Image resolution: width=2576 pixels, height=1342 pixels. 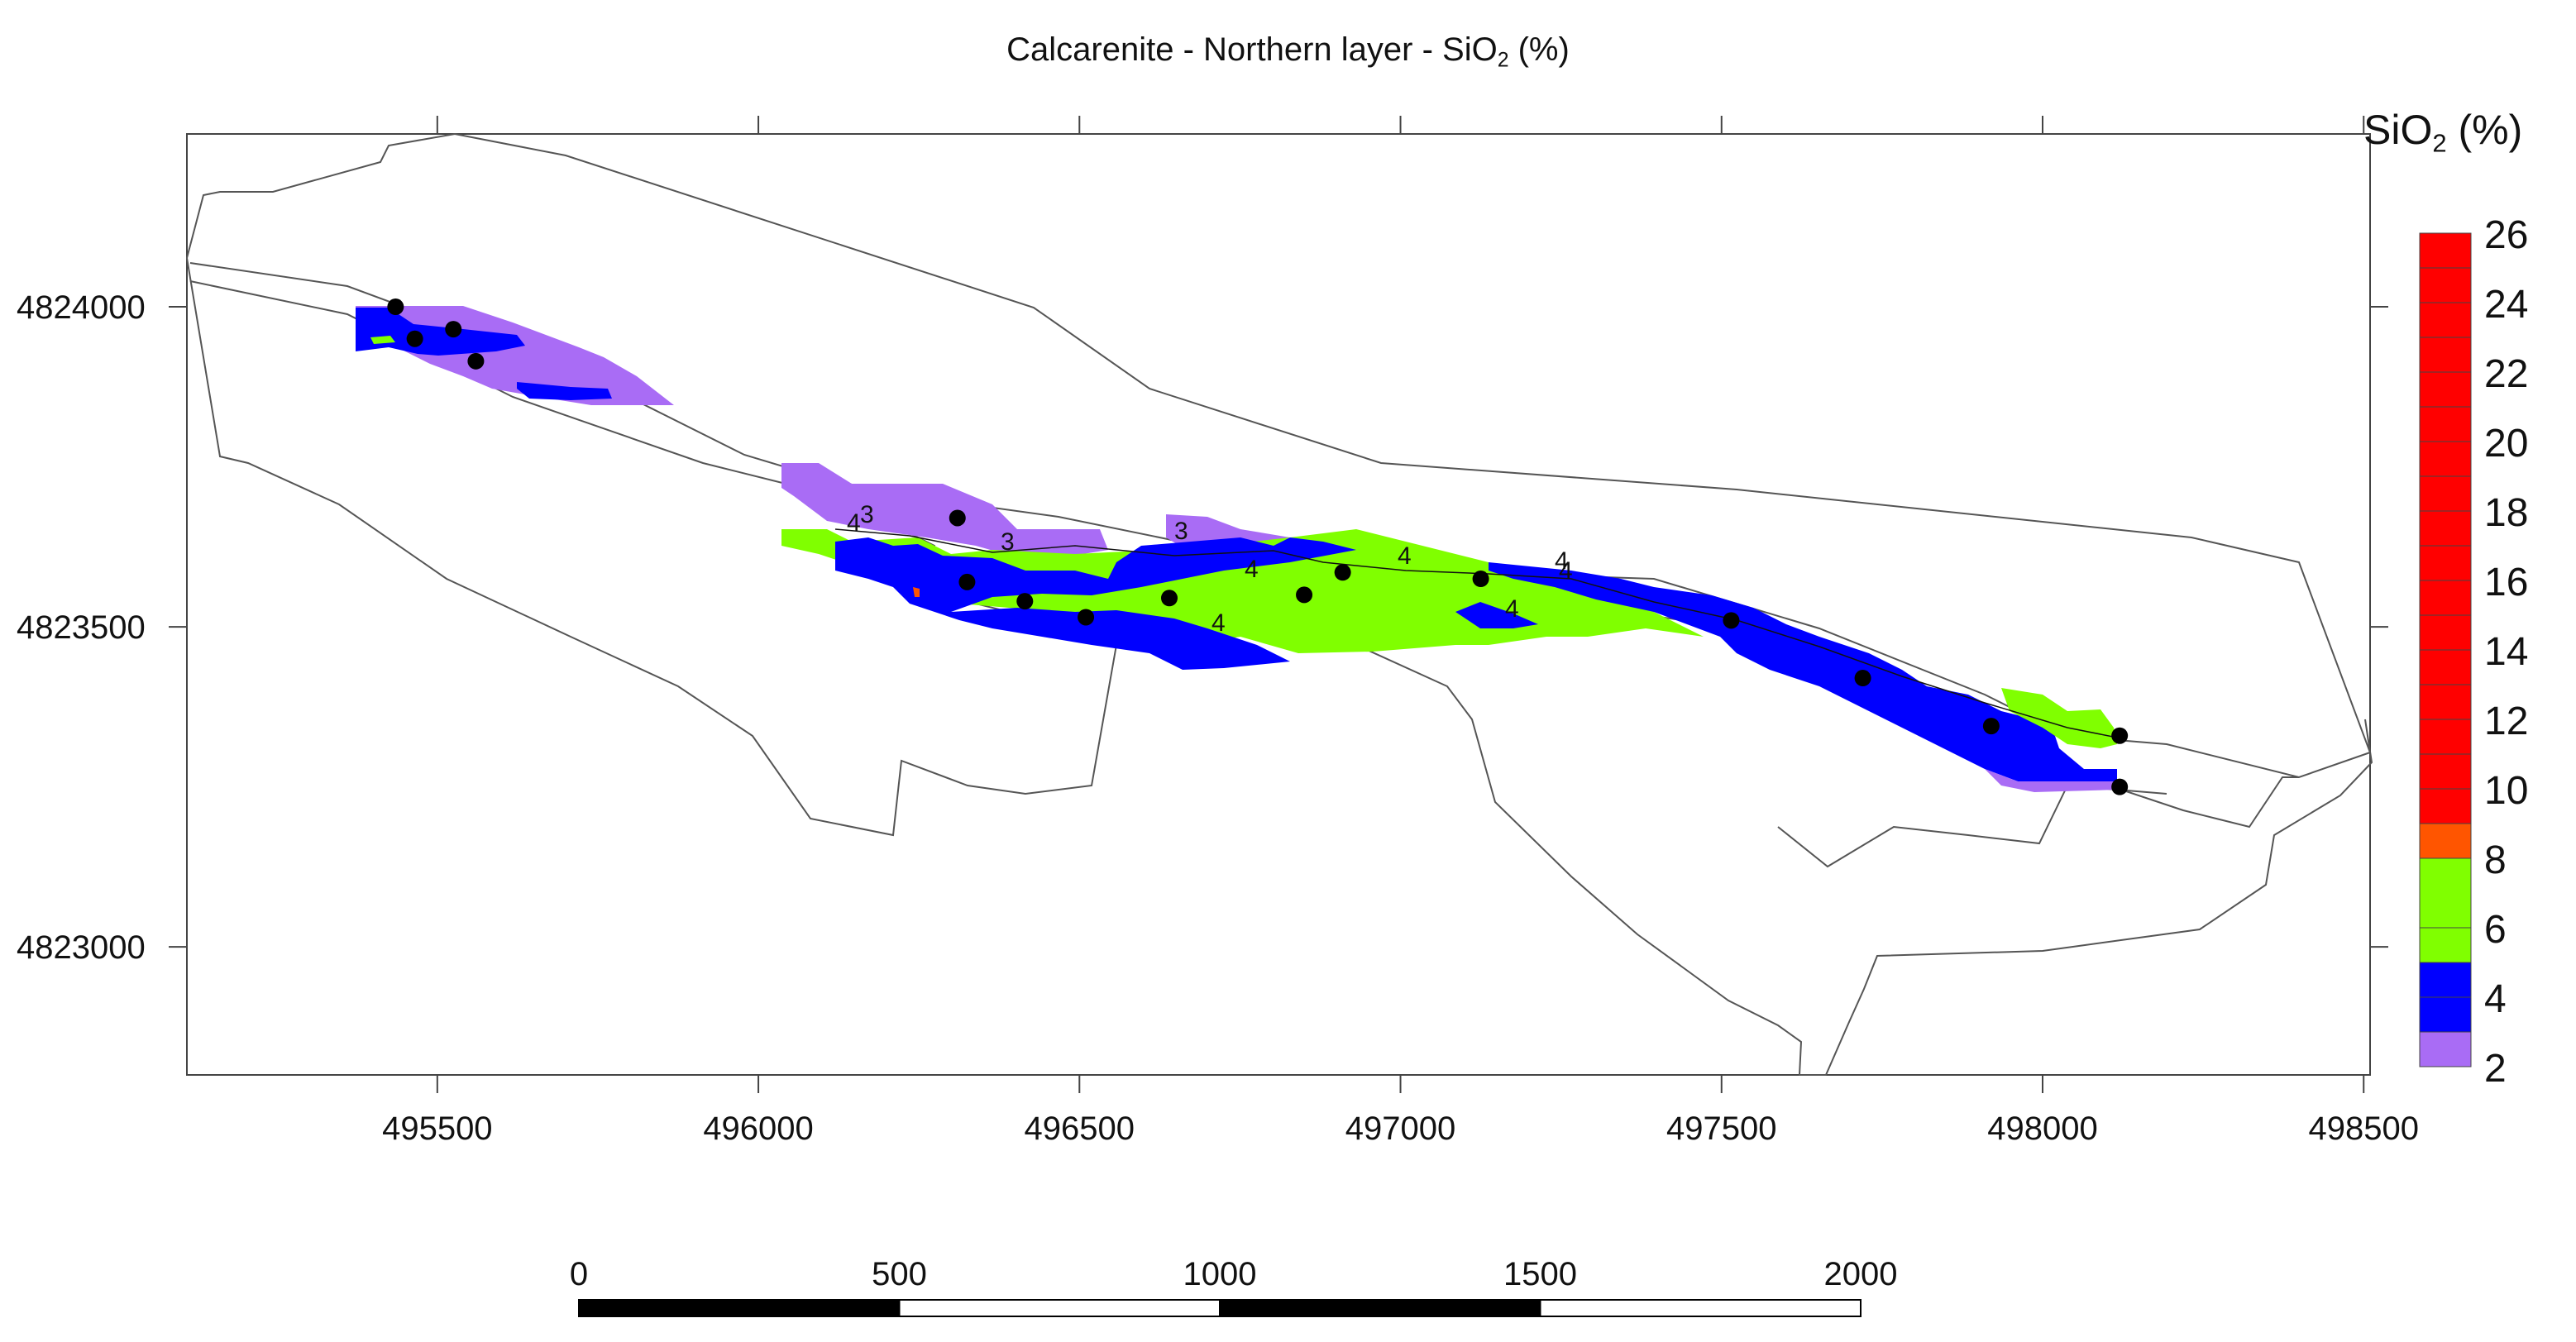 I want to click on x-tick-label: 497500, so click(x=1721, y=1128).